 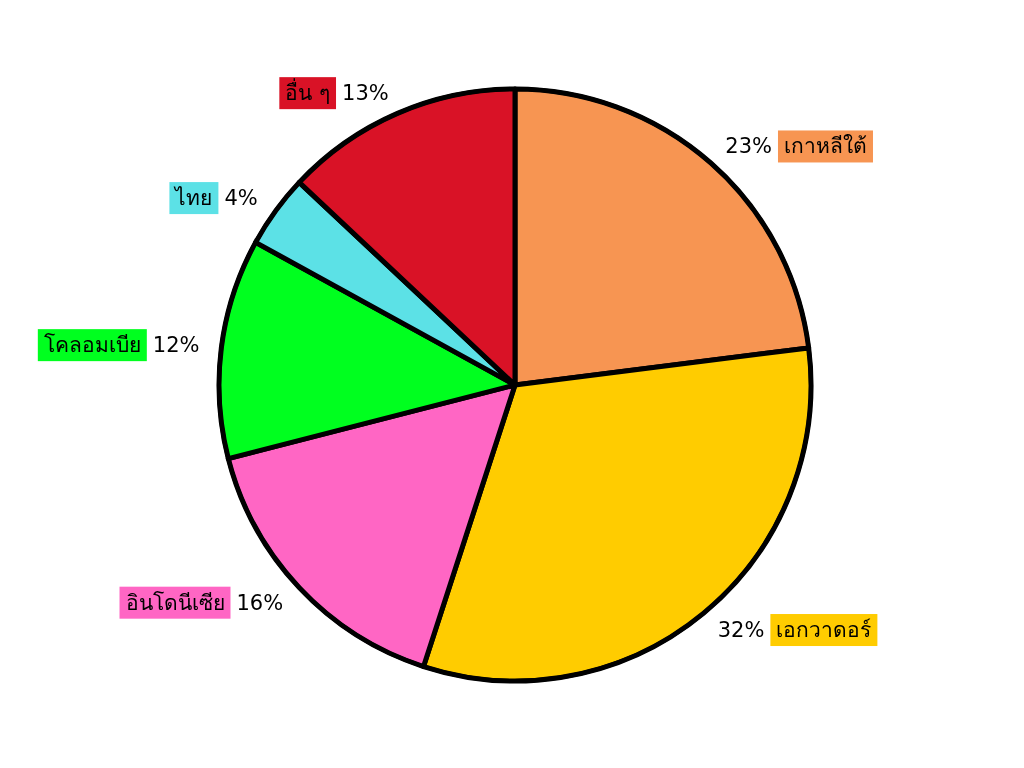 I want to click on slice-label: อื่น ๆ, so click(x=308, y=92).